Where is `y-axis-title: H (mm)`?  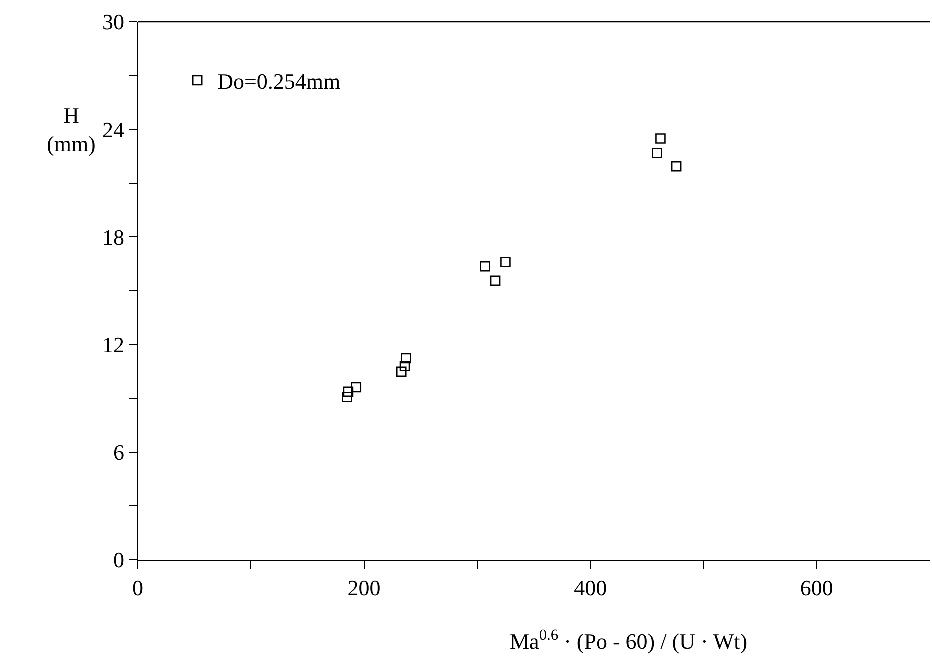 y-axis-title: H (mm) is located at coordinates (71, 130).